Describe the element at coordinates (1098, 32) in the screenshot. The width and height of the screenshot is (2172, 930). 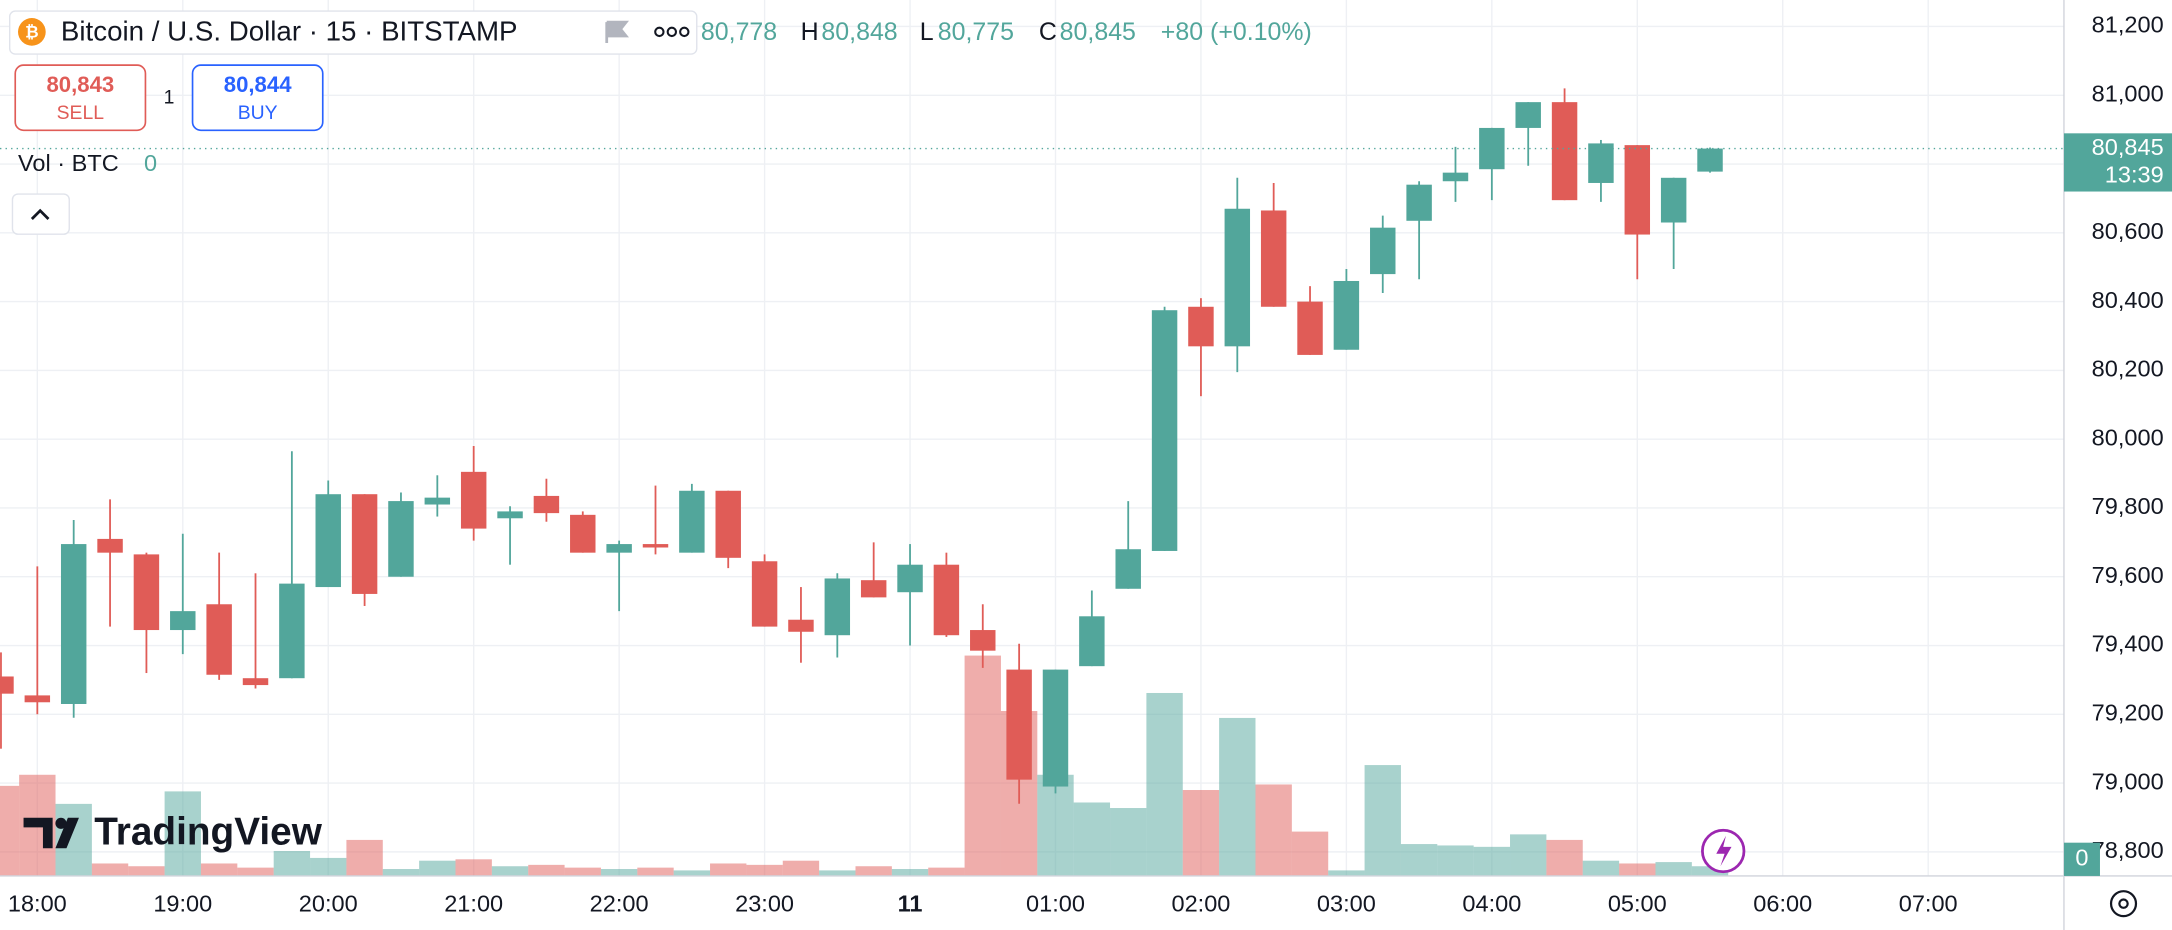
I see `ohlc-close: 80,845` at that location.